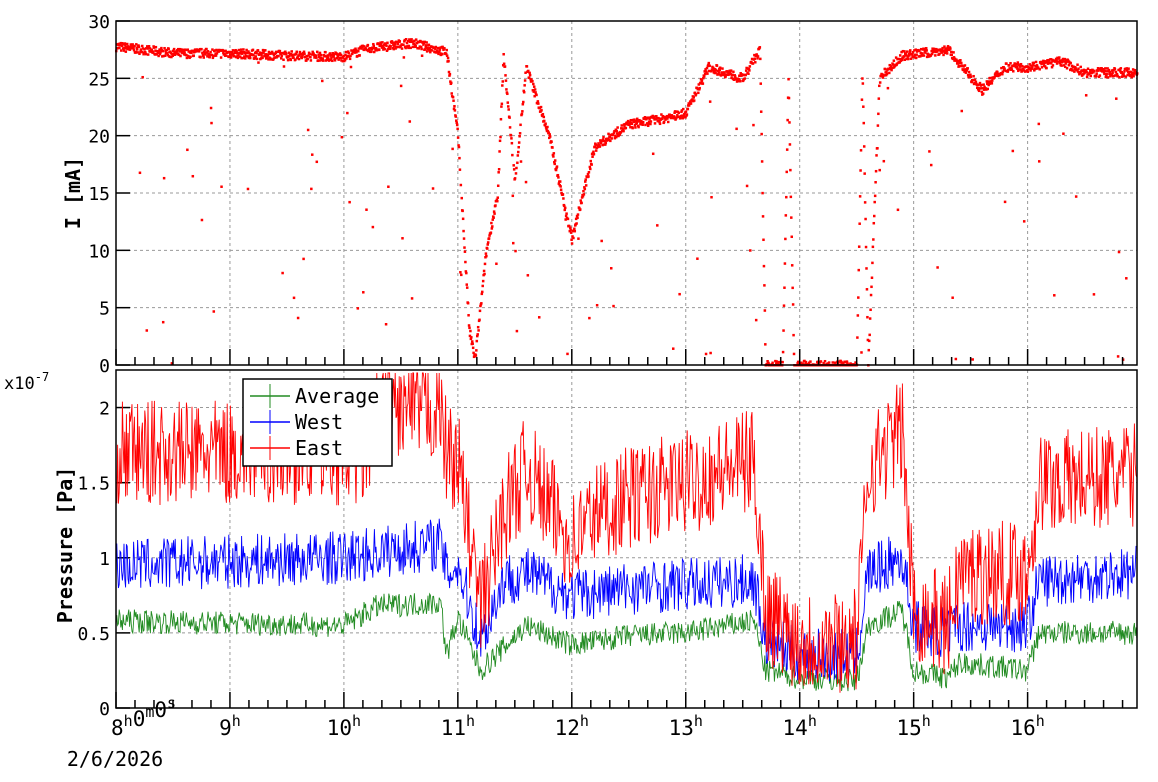  Describe the element at coordinates (99, 137) in the screenshot. I see `y-tick-label: 20` at that location.